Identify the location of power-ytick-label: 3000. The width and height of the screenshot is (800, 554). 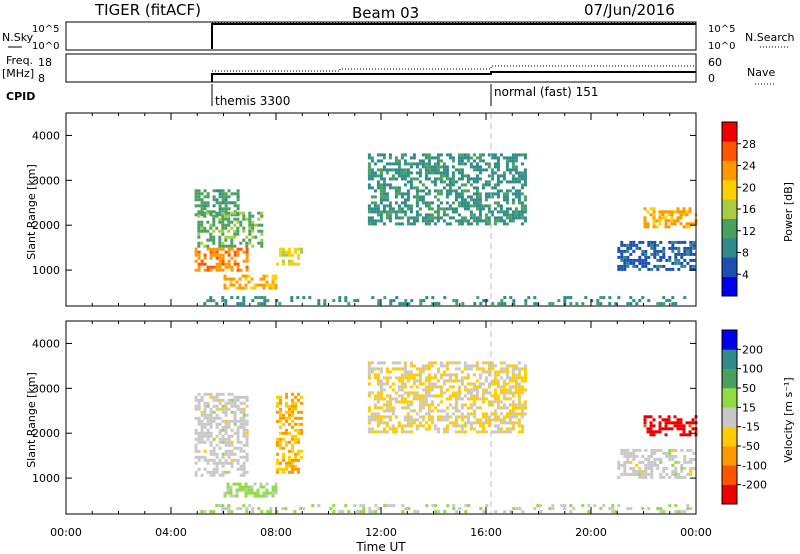
(46, 180).